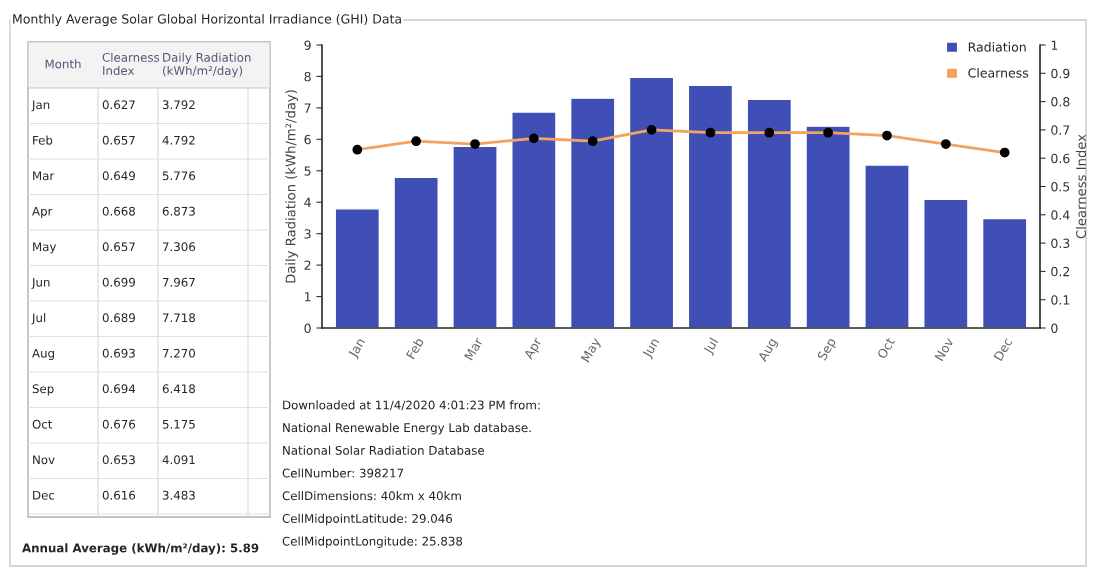 This screenshot has height=572, width=1096. Describe the element at coordinates (38, 319) in the screenshot. I see `category-label: Jul` at that location.